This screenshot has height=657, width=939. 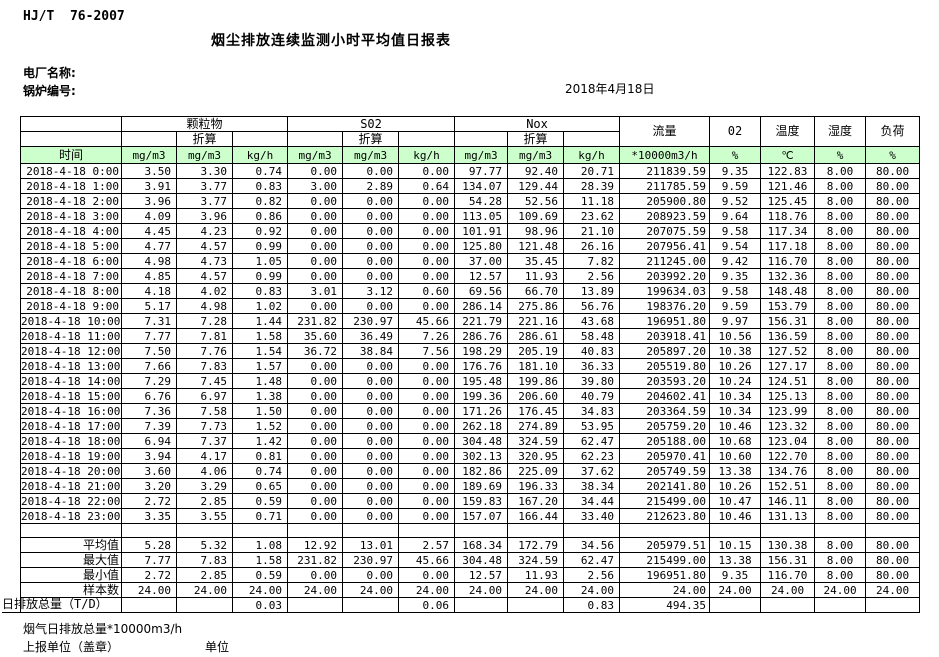 What do you see at coordinates (260, 396) in the screenshot?
I see `value-cell: 1.38` at bounding box center [260, 396].